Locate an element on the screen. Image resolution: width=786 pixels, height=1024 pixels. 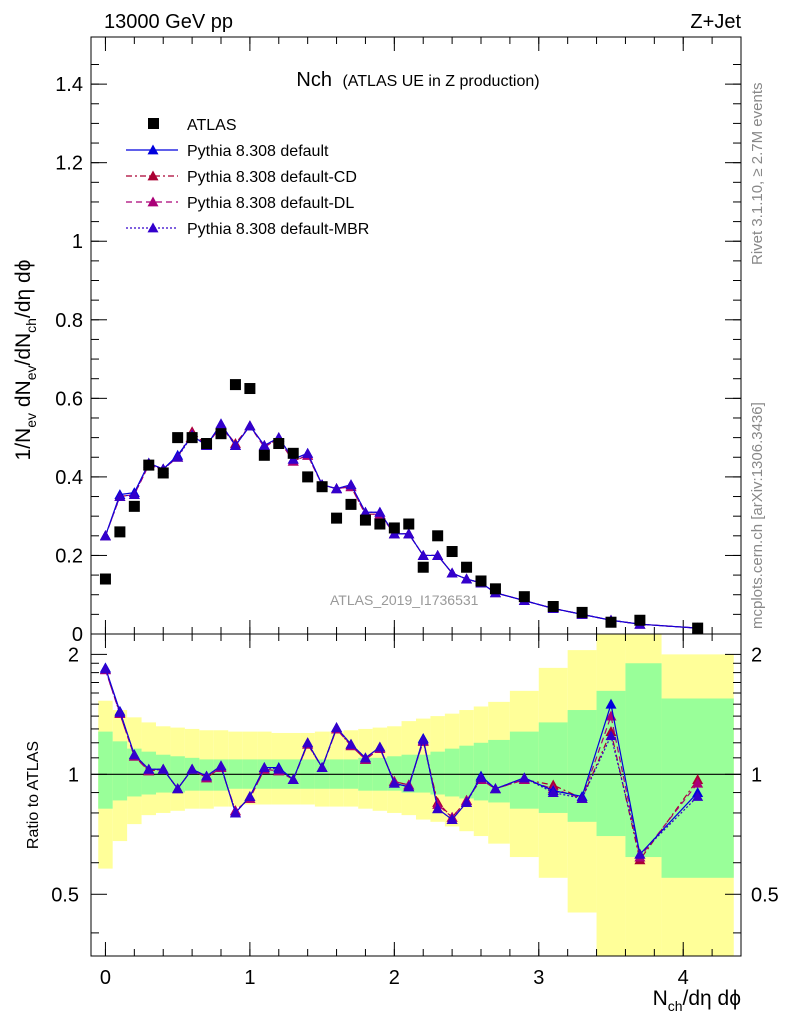
series-dl-ratio-point is located at coordinates (698, 782).